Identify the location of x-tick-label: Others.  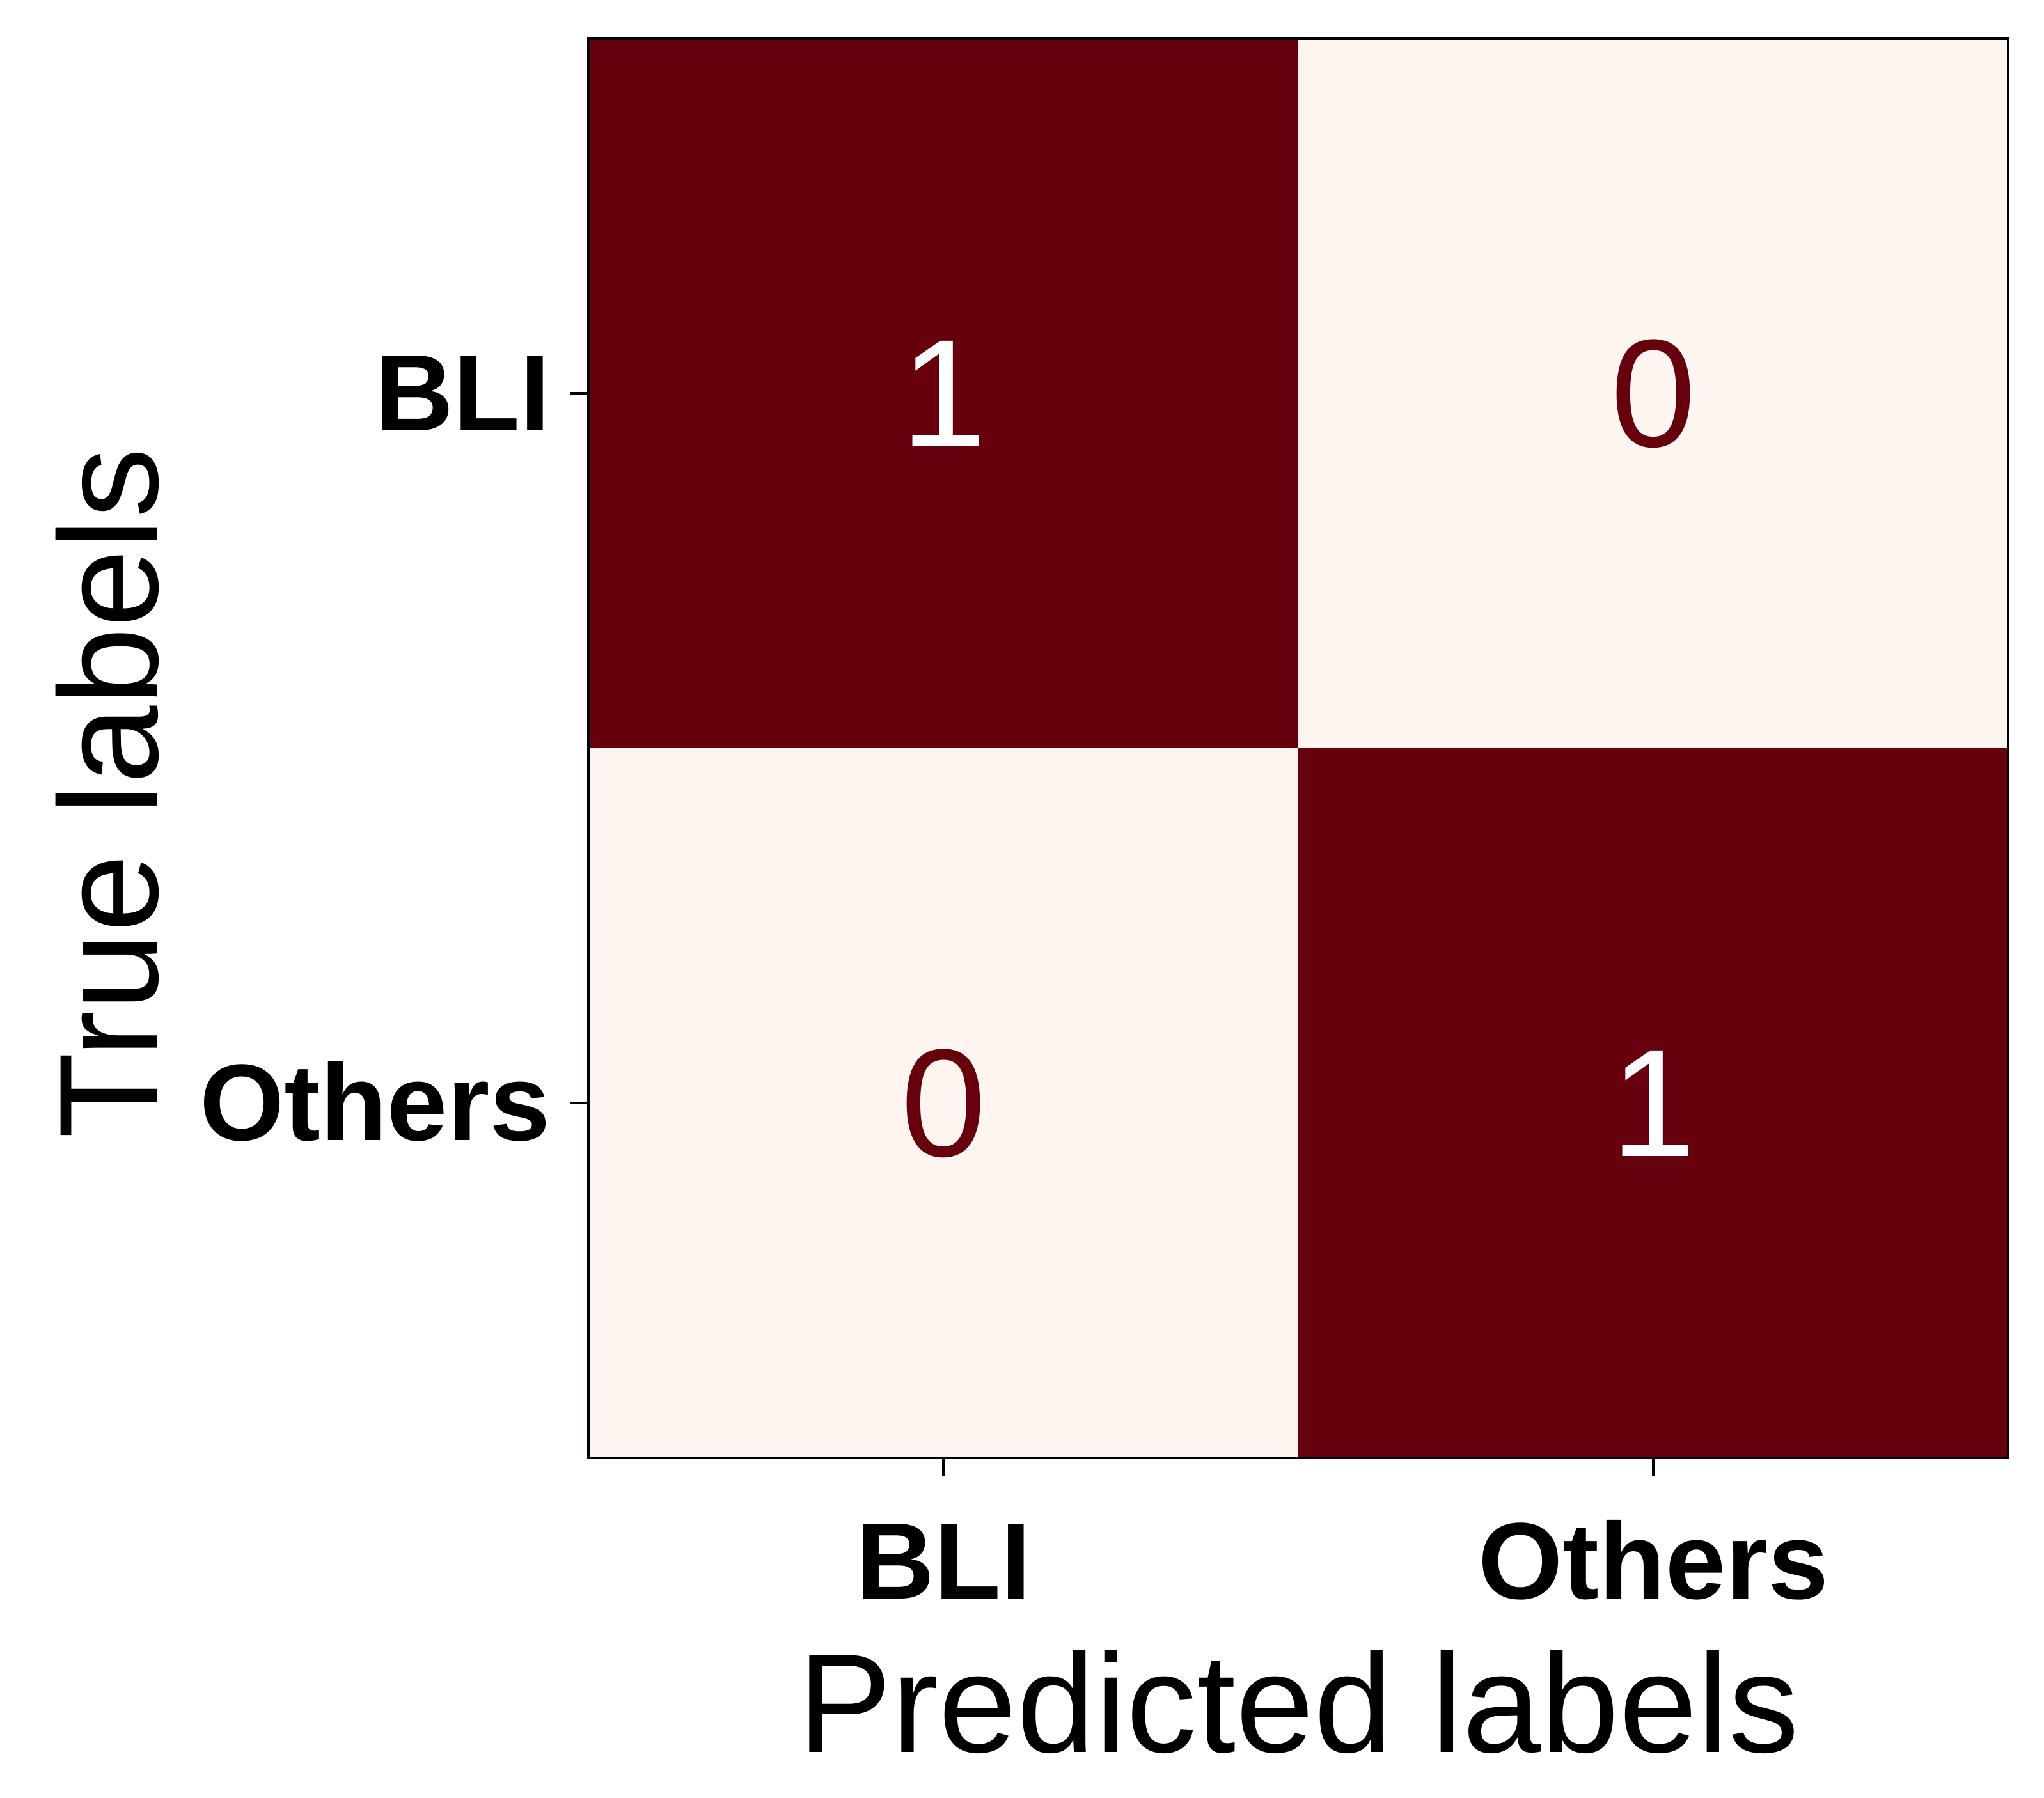
(1653, 1561).